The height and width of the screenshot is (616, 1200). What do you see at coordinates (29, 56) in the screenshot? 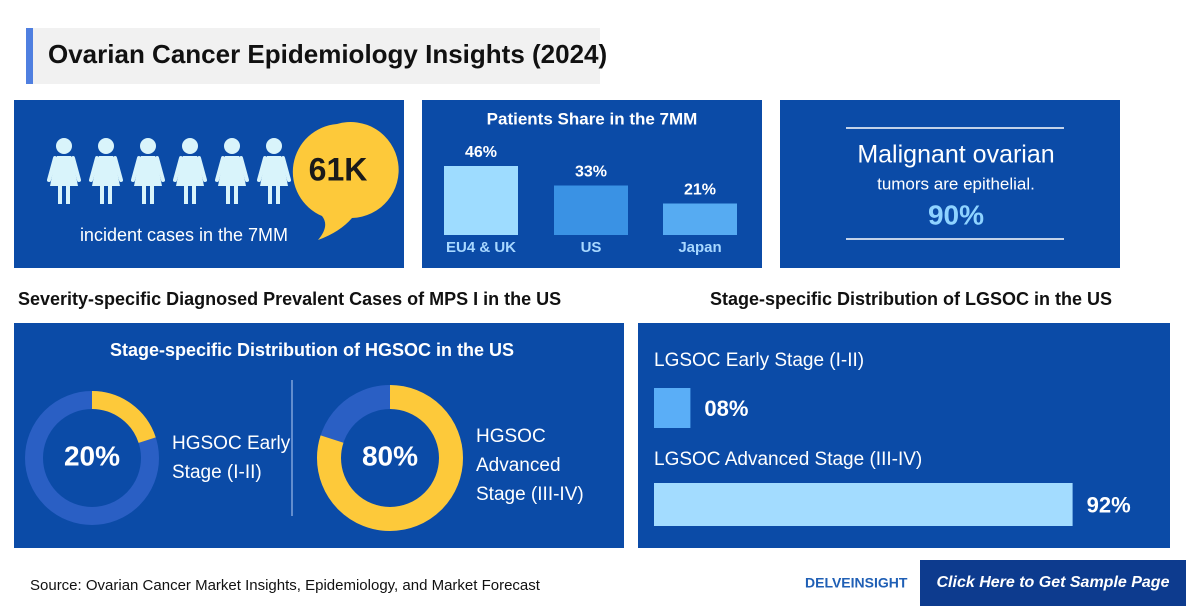
I see `title-accent` at bounding box center [29, 56].